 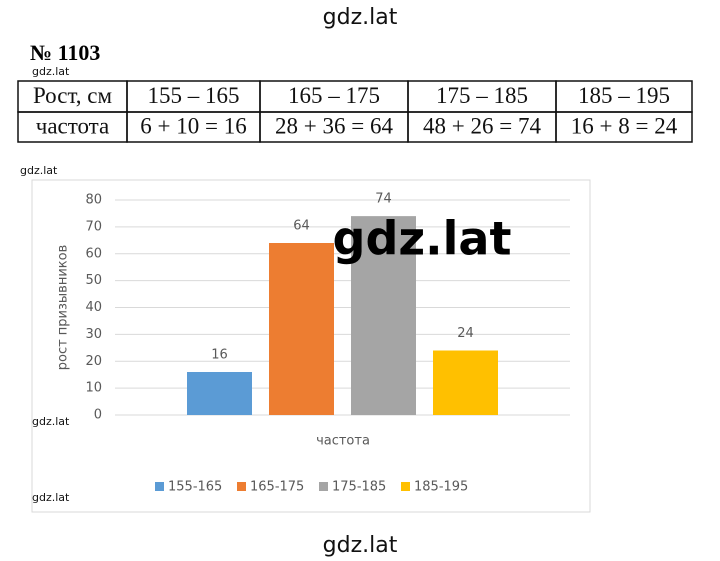 I want to click on cell-text: 175 – 185, so click(x=482, y=95).